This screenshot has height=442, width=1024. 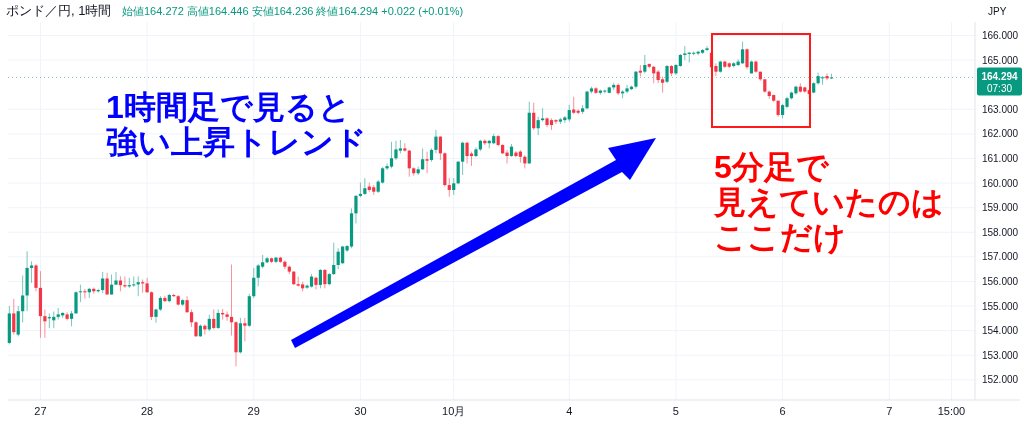 I want to click on x-tick-label: 29, so click(x=253, y=411).